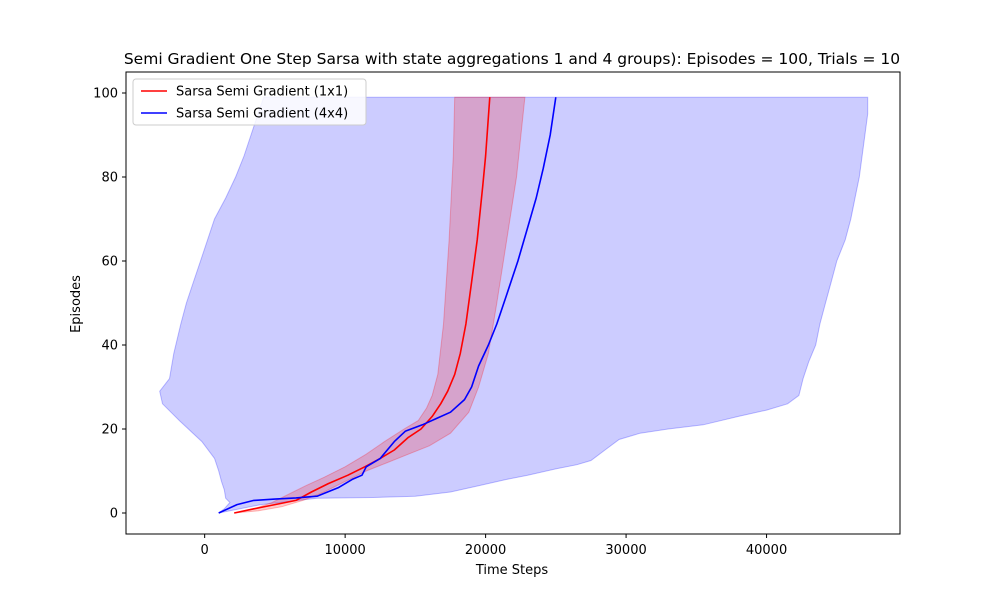  What do you see at coordinates (205, 550) in the screenshot?
I see `x-tick-label: 0` at bounding box center [205, 550].